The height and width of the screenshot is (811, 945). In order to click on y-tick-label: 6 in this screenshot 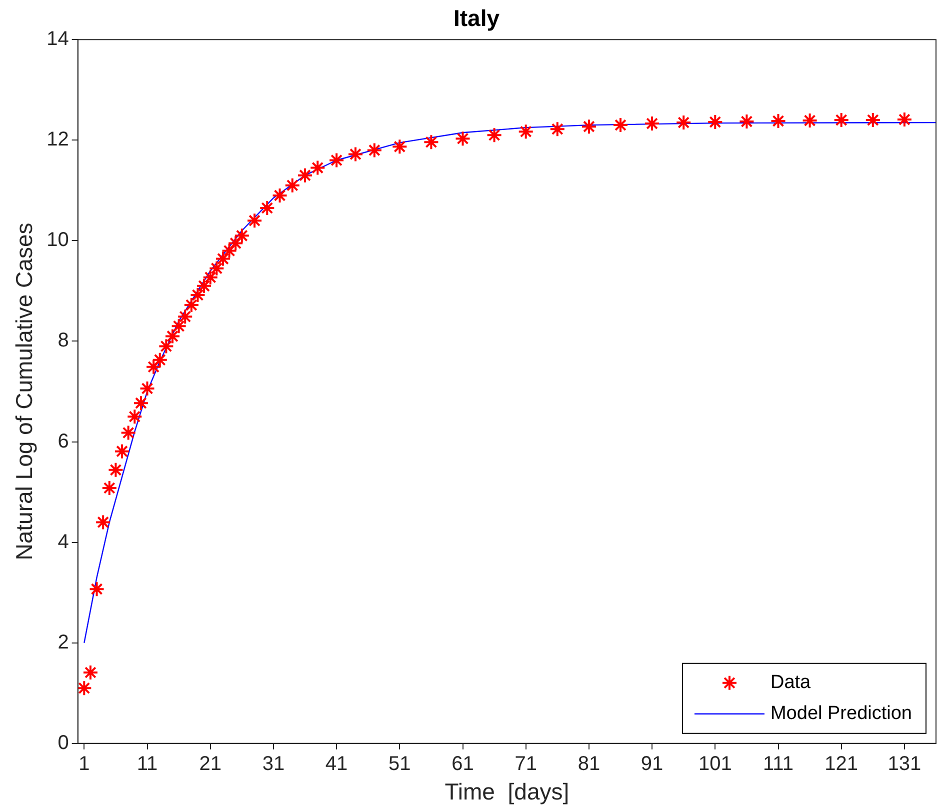, I will do `click(63, 441)`.